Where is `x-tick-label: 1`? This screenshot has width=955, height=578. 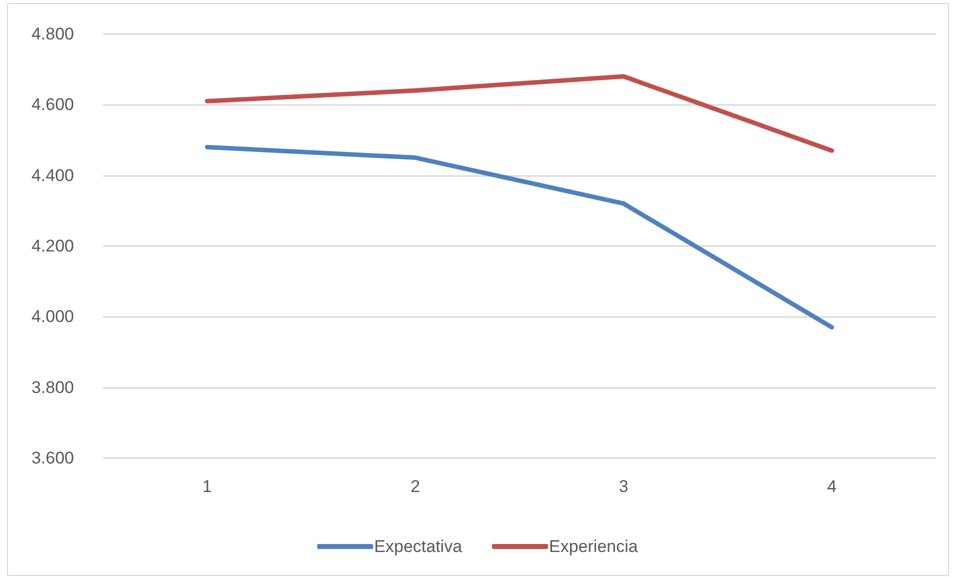
x-tick-label: 1 is located at coordinates (207, 486).